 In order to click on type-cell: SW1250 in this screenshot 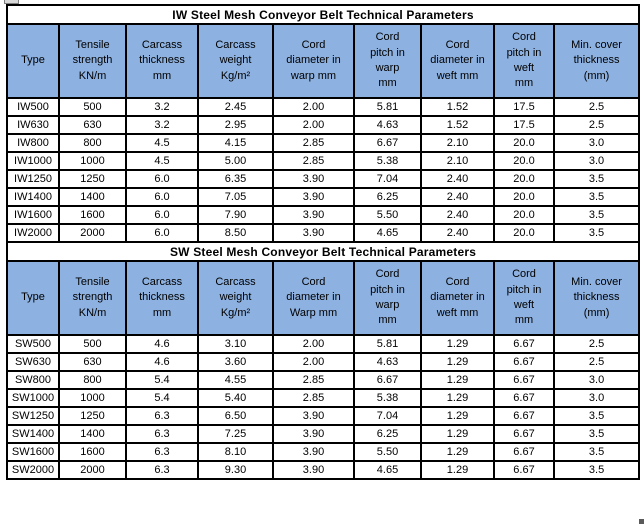, I will do `click(33, 416)`.